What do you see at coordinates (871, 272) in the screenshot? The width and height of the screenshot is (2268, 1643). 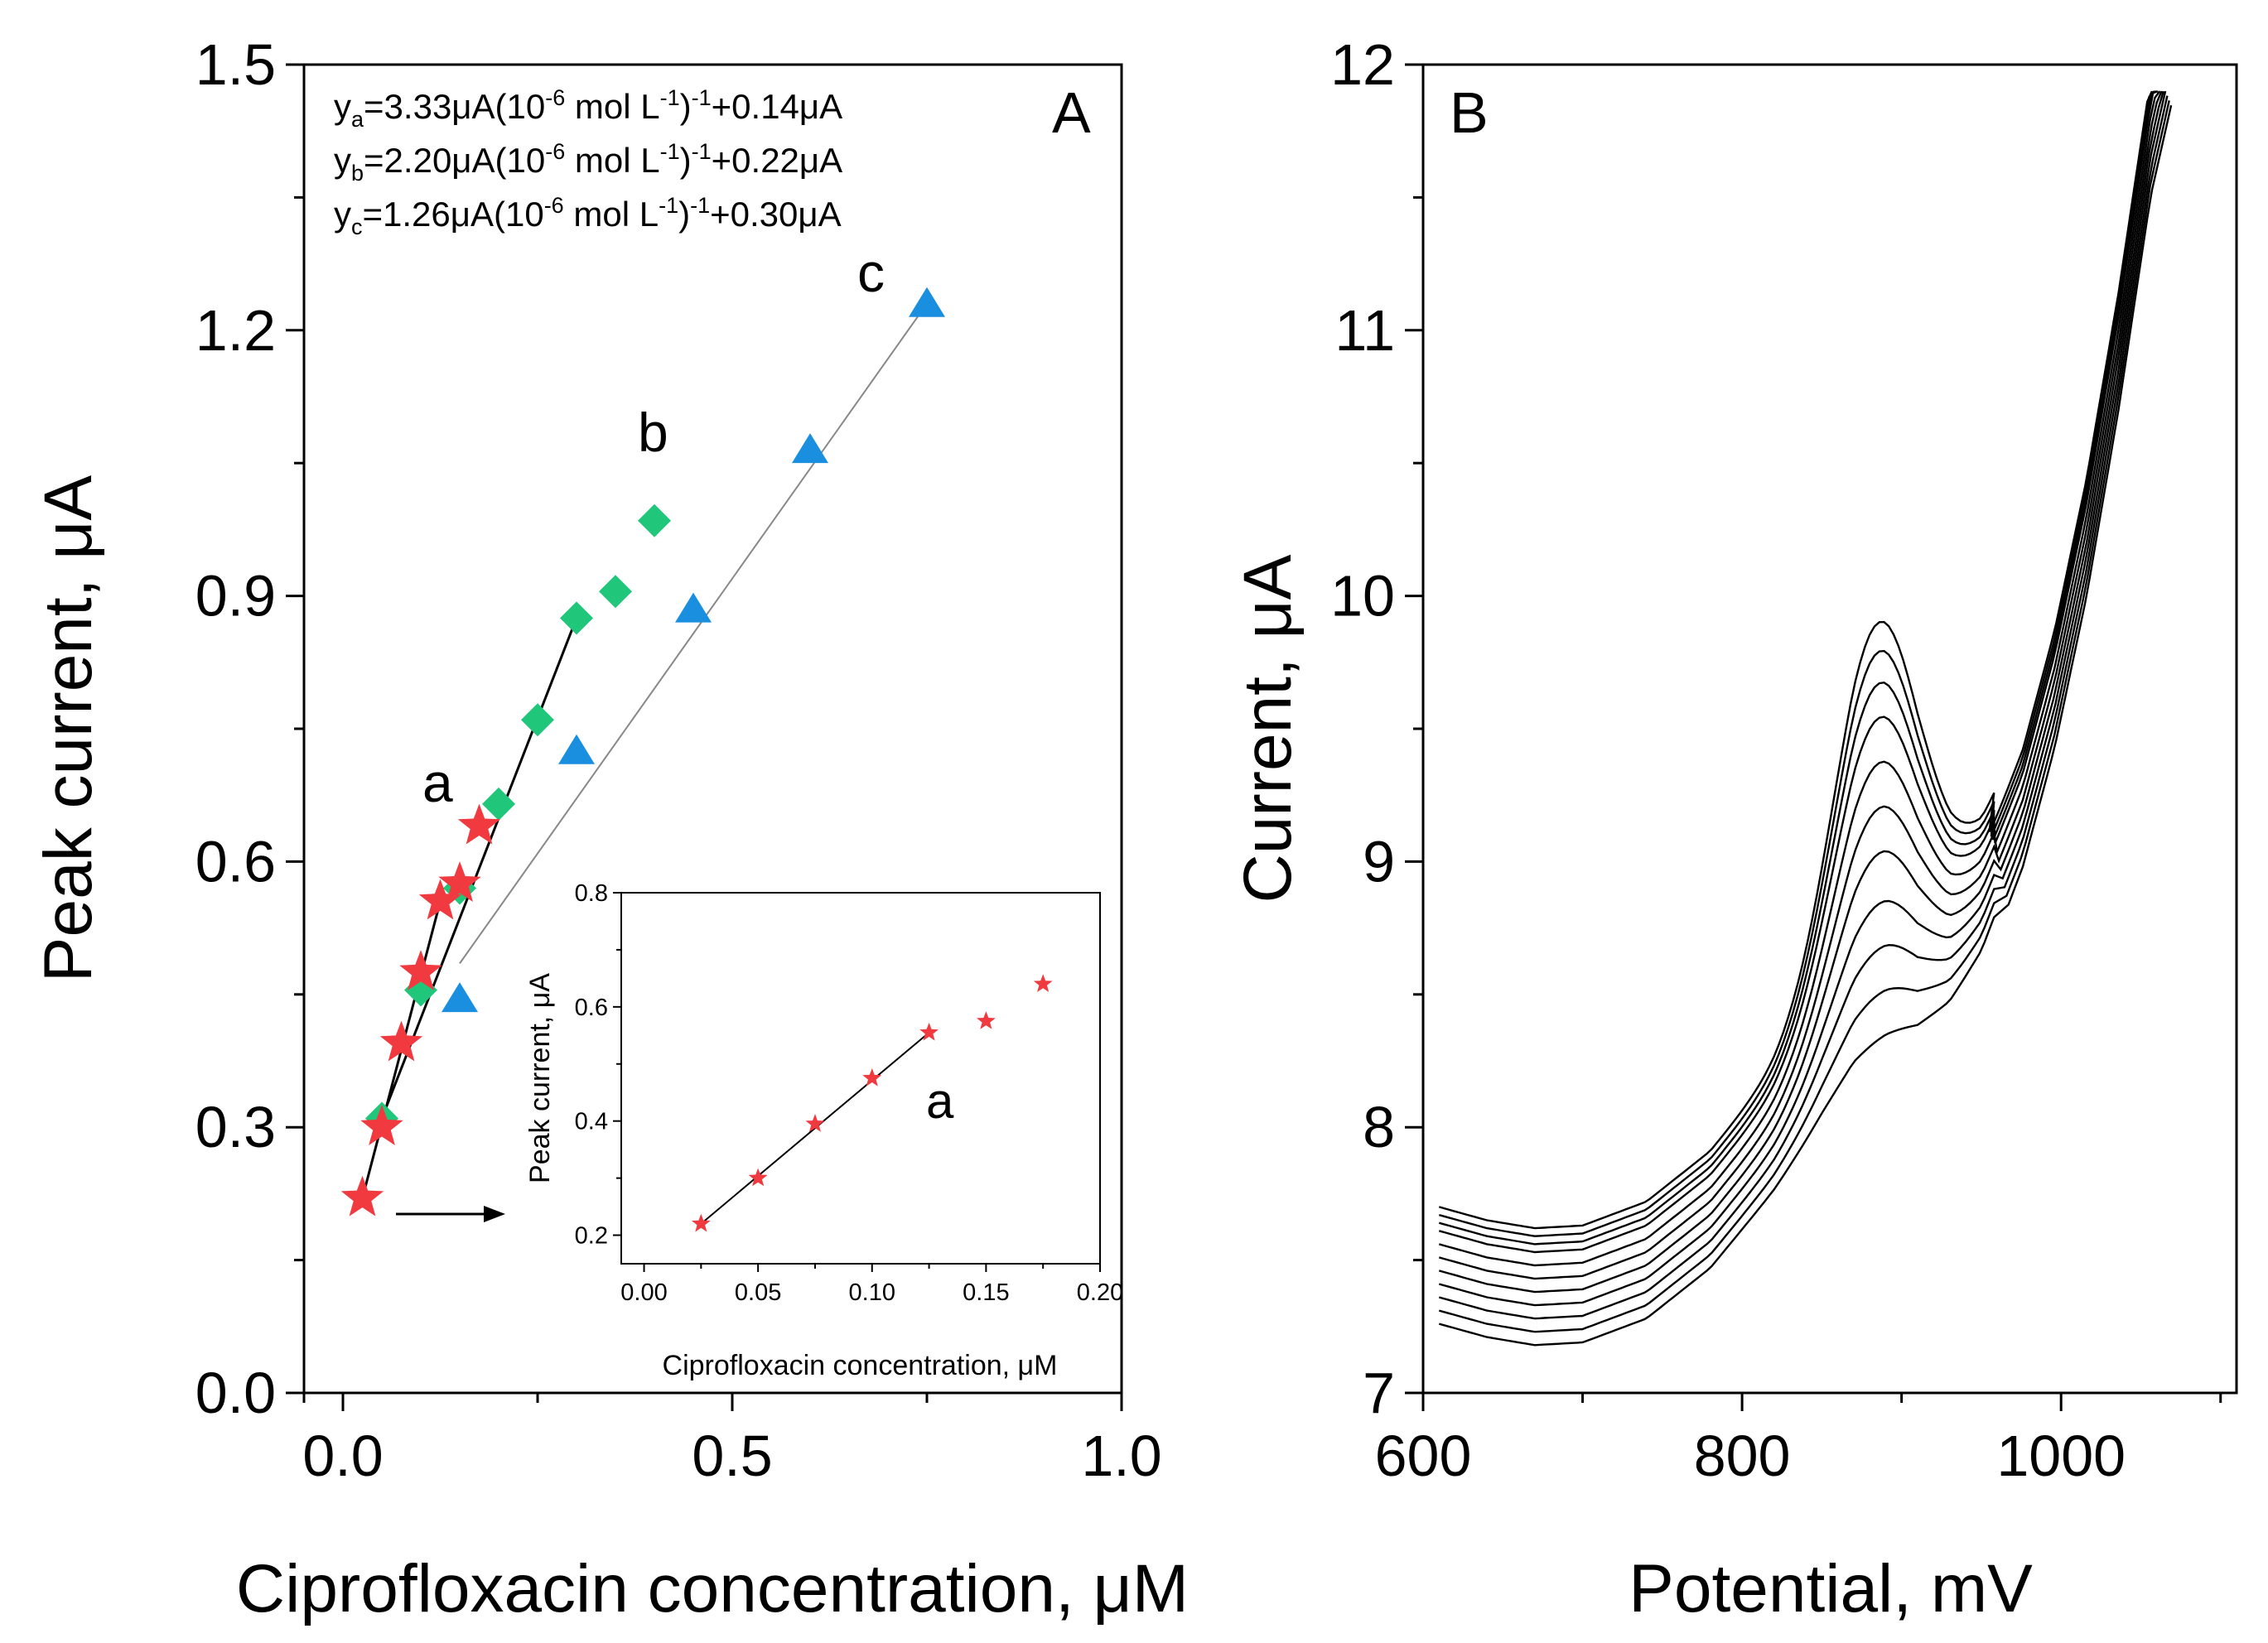 I see `series-label-c: c` at bounding box center [871, 272].